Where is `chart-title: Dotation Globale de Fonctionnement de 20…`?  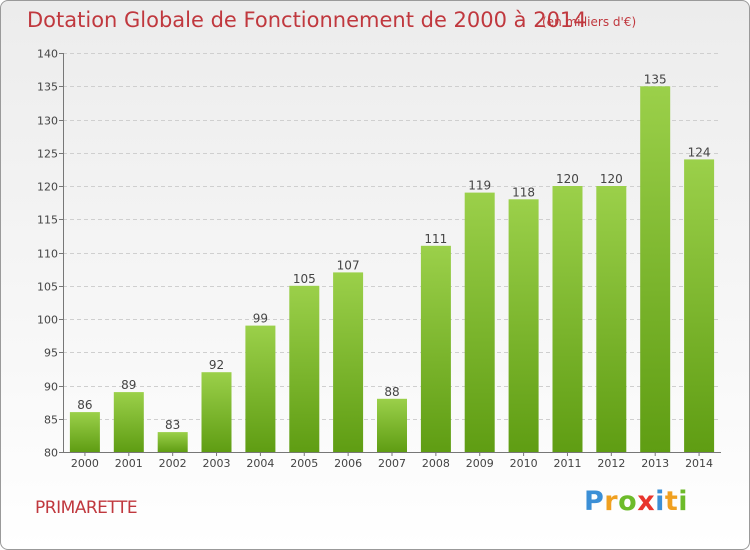 chart-title: Dotation Globale de Fonctionnement de 20… is located at coordinates (307, 20).